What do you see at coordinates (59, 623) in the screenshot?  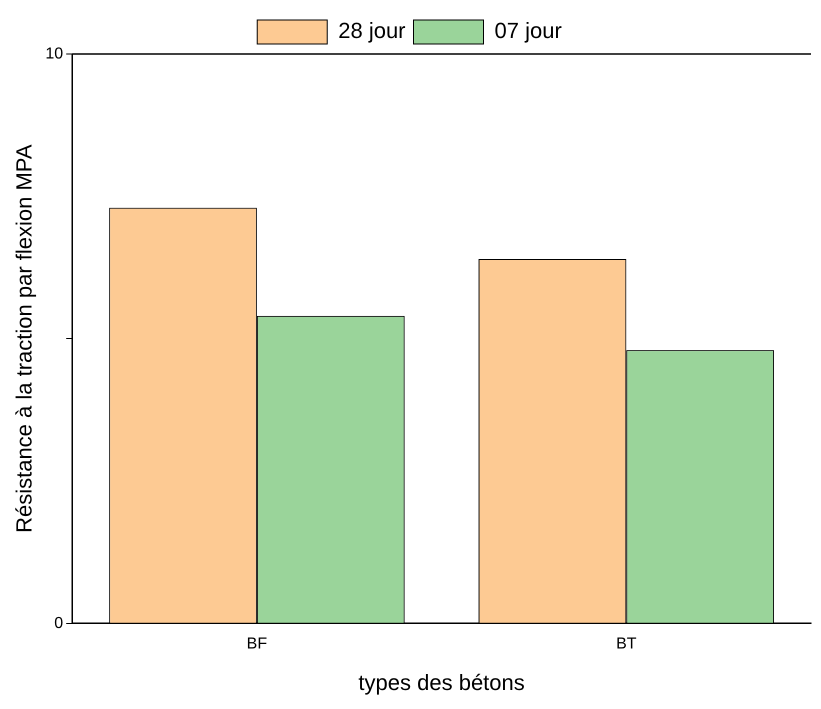 I see `y-tick-label: 0` at bounding box center [59, 623].